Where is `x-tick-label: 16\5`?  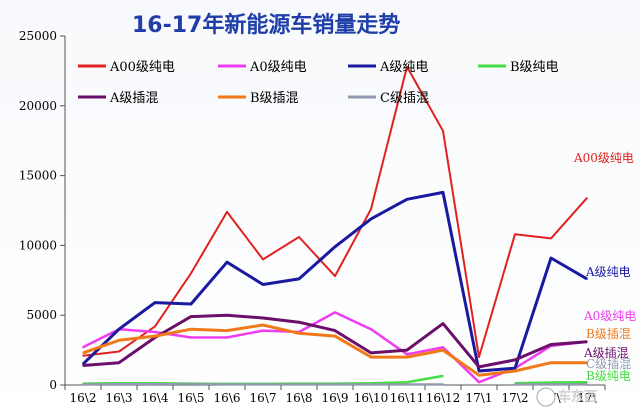
x-tick-label: 16\5 is located at coordinates (191, 398).